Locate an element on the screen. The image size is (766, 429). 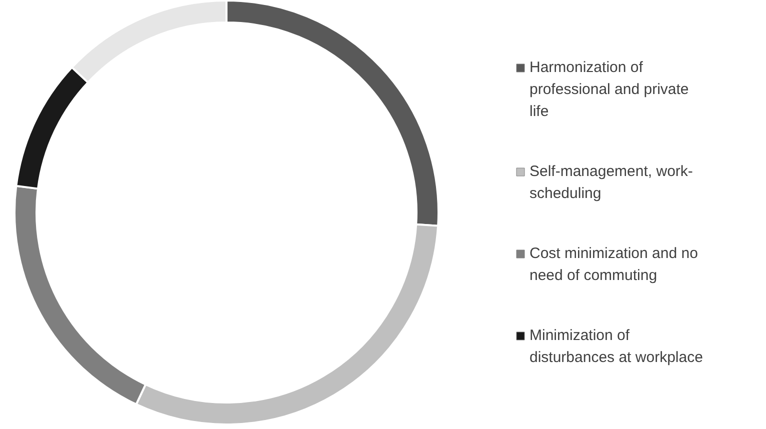
legend-label: Harmonization of professional and private life is located at coordinates (609, 89).